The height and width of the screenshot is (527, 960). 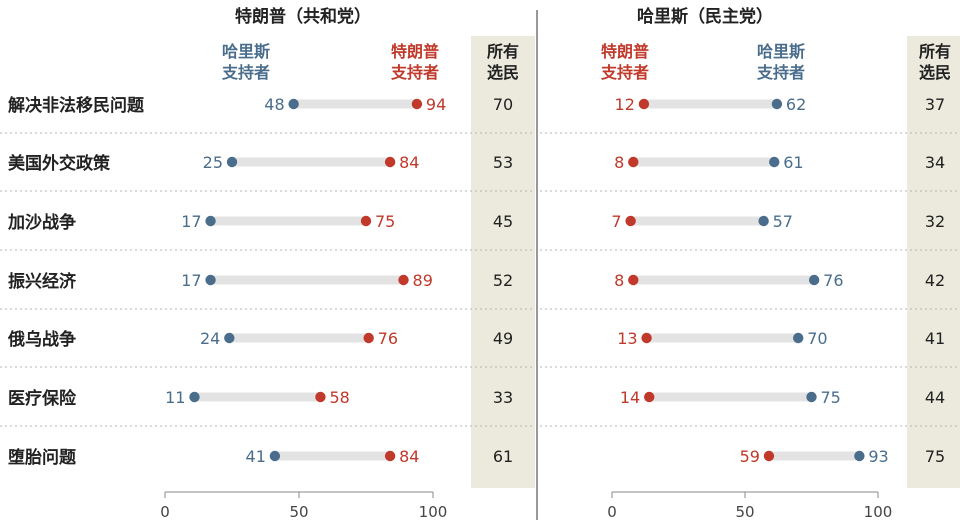 I want to click on value-label: 11, so click(x=175, y=397).